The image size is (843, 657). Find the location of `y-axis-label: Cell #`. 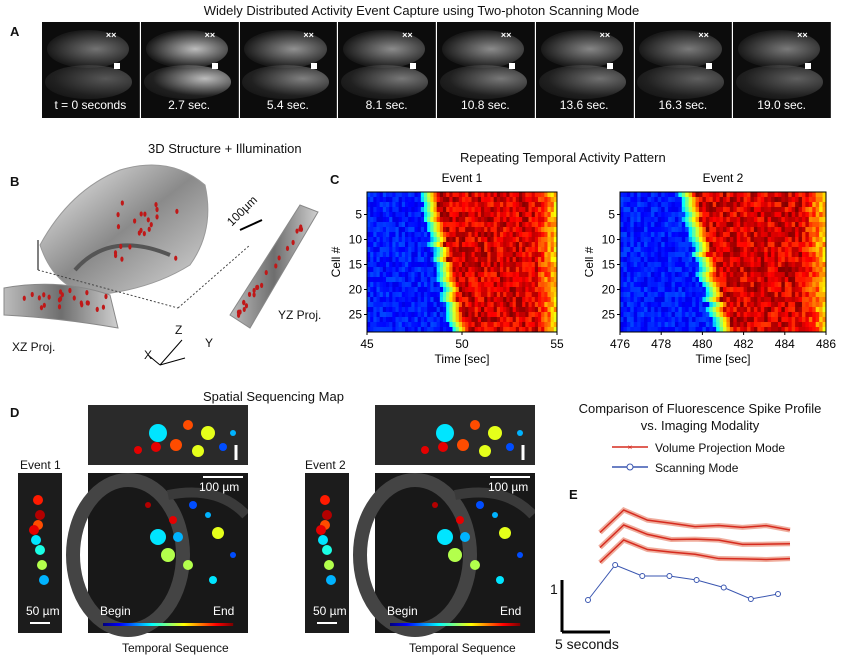

y-axis-label: Cell # is located at coordinates (336, 261).